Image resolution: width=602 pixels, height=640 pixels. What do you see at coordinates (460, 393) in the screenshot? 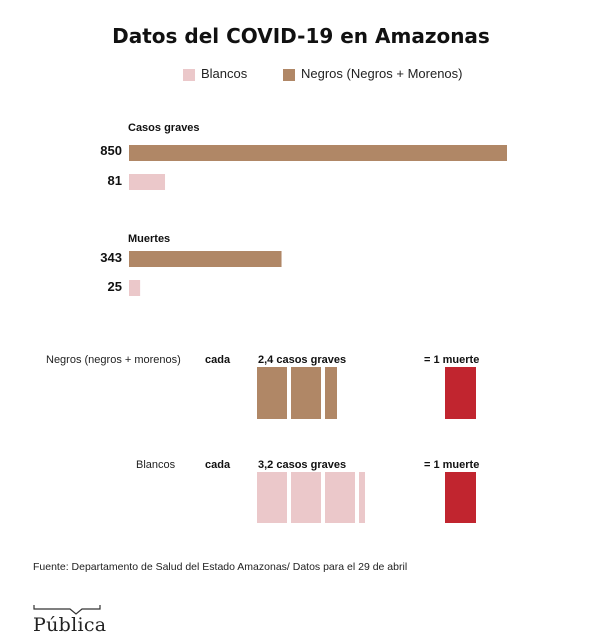
I see `death-unit-negros` at bounding box center [460, 393].